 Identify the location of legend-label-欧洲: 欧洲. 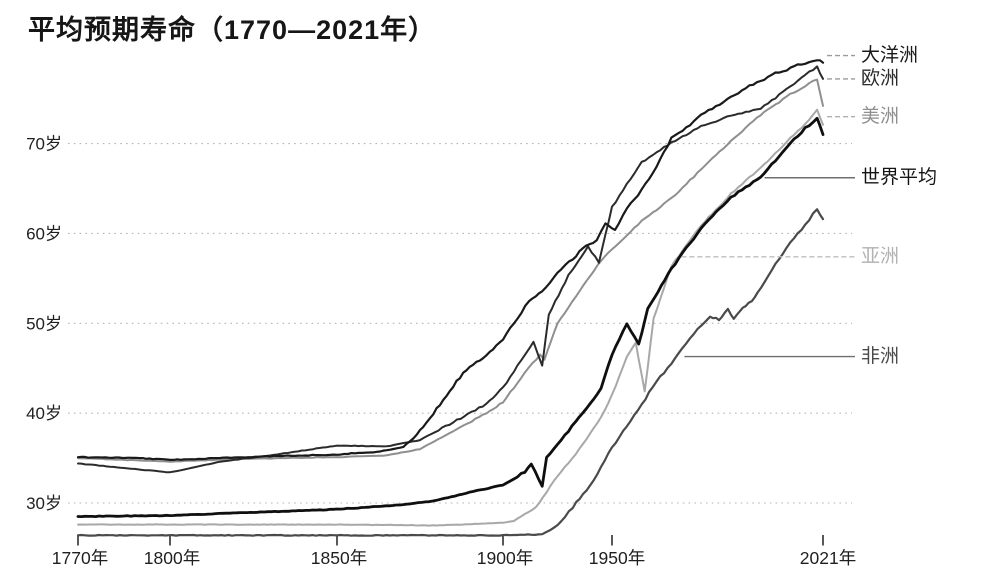
(880, 78).